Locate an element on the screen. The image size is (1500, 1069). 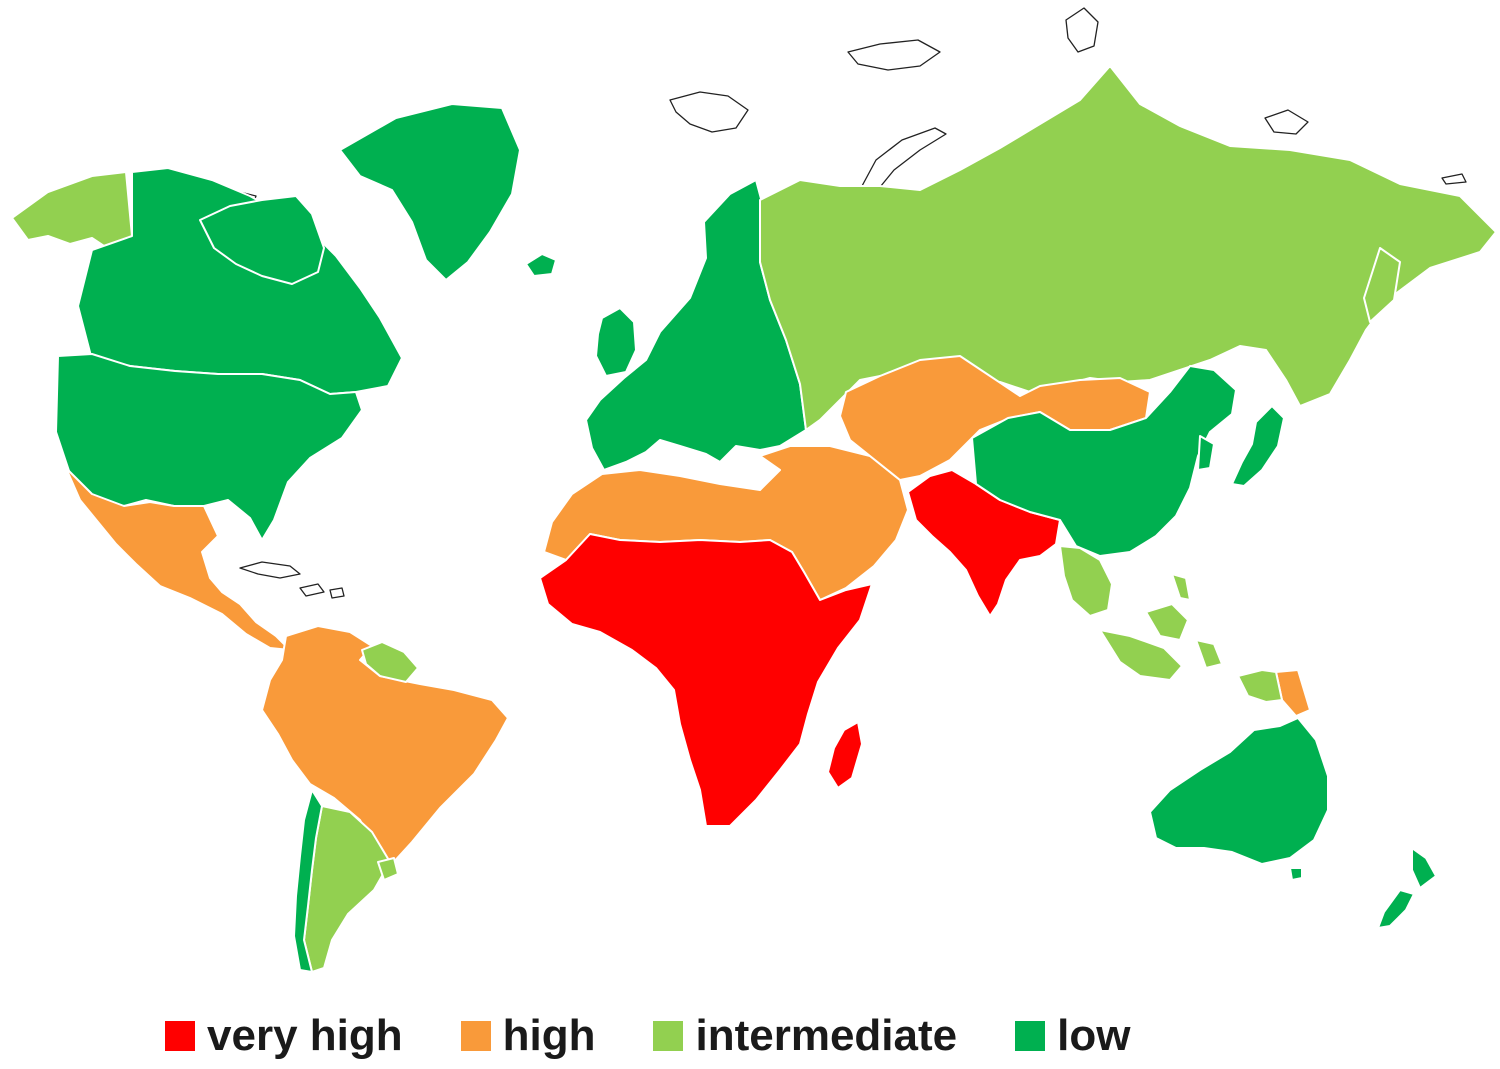
legend: very high high intermediate low is located at coordinates (765, 1036).